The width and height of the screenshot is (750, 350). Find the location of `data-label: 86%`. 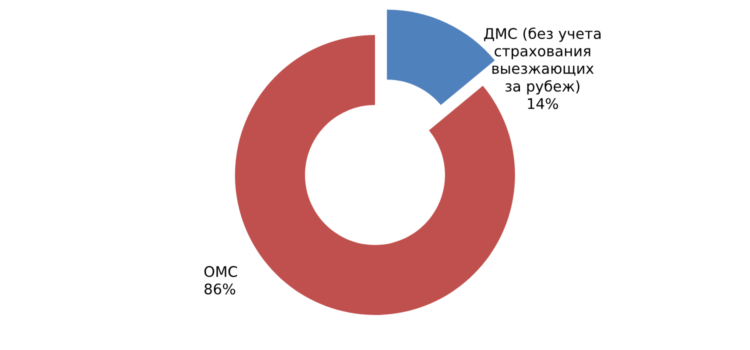

data-label: 86% is located at coordinates (220, 288).